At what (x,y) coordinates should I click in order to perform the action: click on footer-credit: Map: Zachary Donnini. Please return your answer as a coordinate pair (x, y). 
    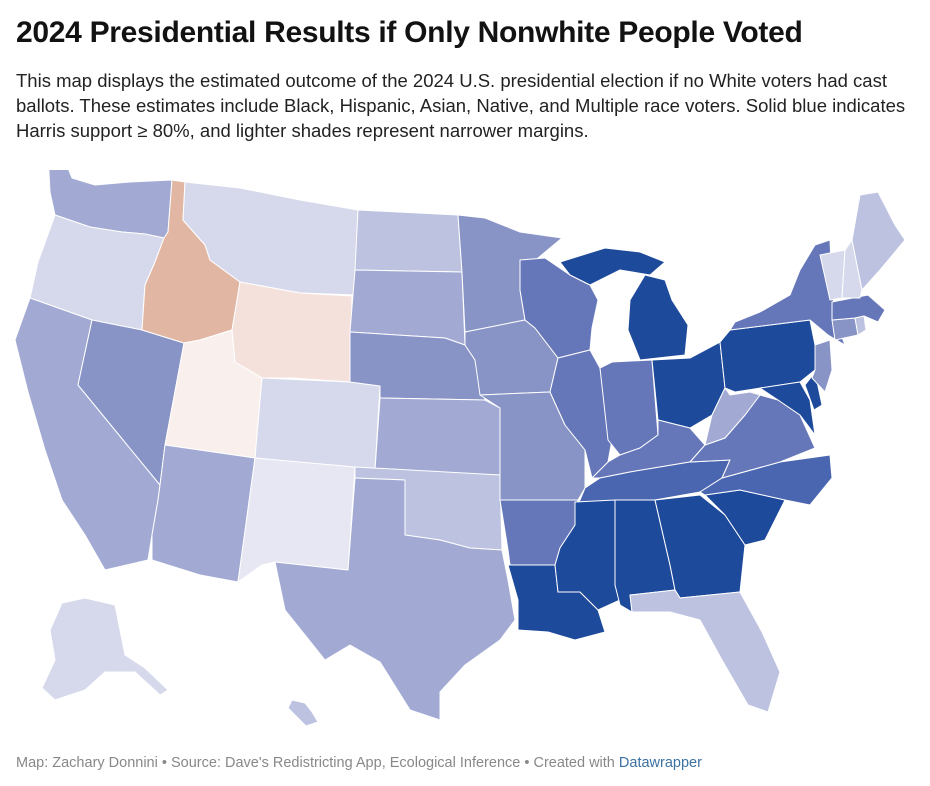
    Looking at the image, I should click on (87, 763).